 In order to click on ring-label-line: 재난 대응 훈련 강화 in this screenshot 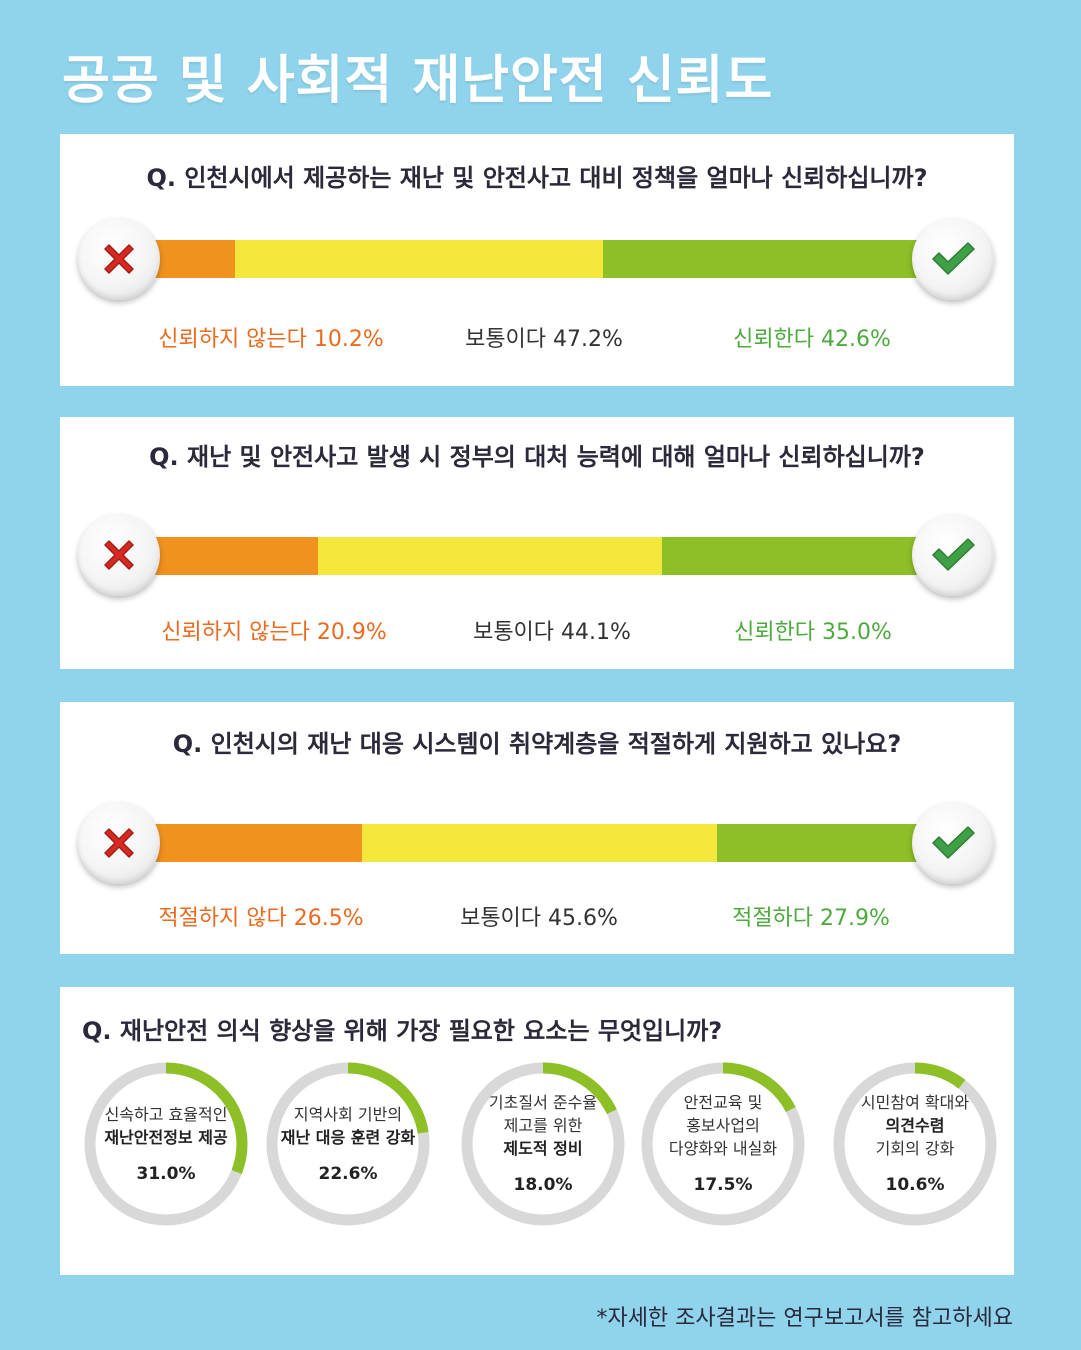, I will do `click(348, 1137)`.